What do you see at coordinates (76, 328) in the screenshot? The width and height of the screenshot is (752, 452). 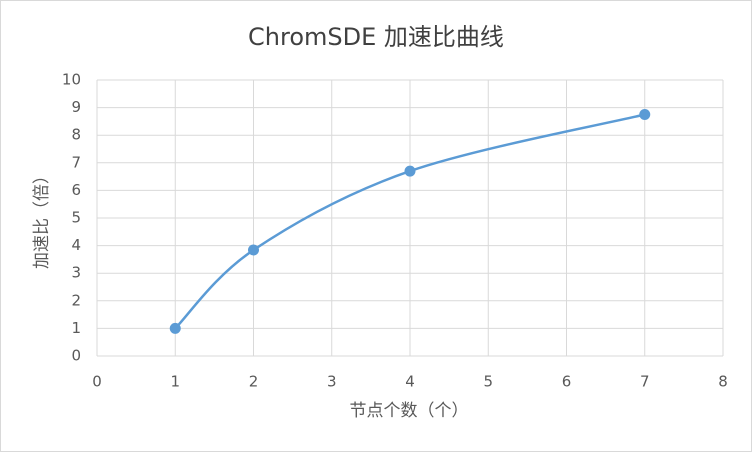 I see `y-tick-label: 1` at bounding box center [76, 328].